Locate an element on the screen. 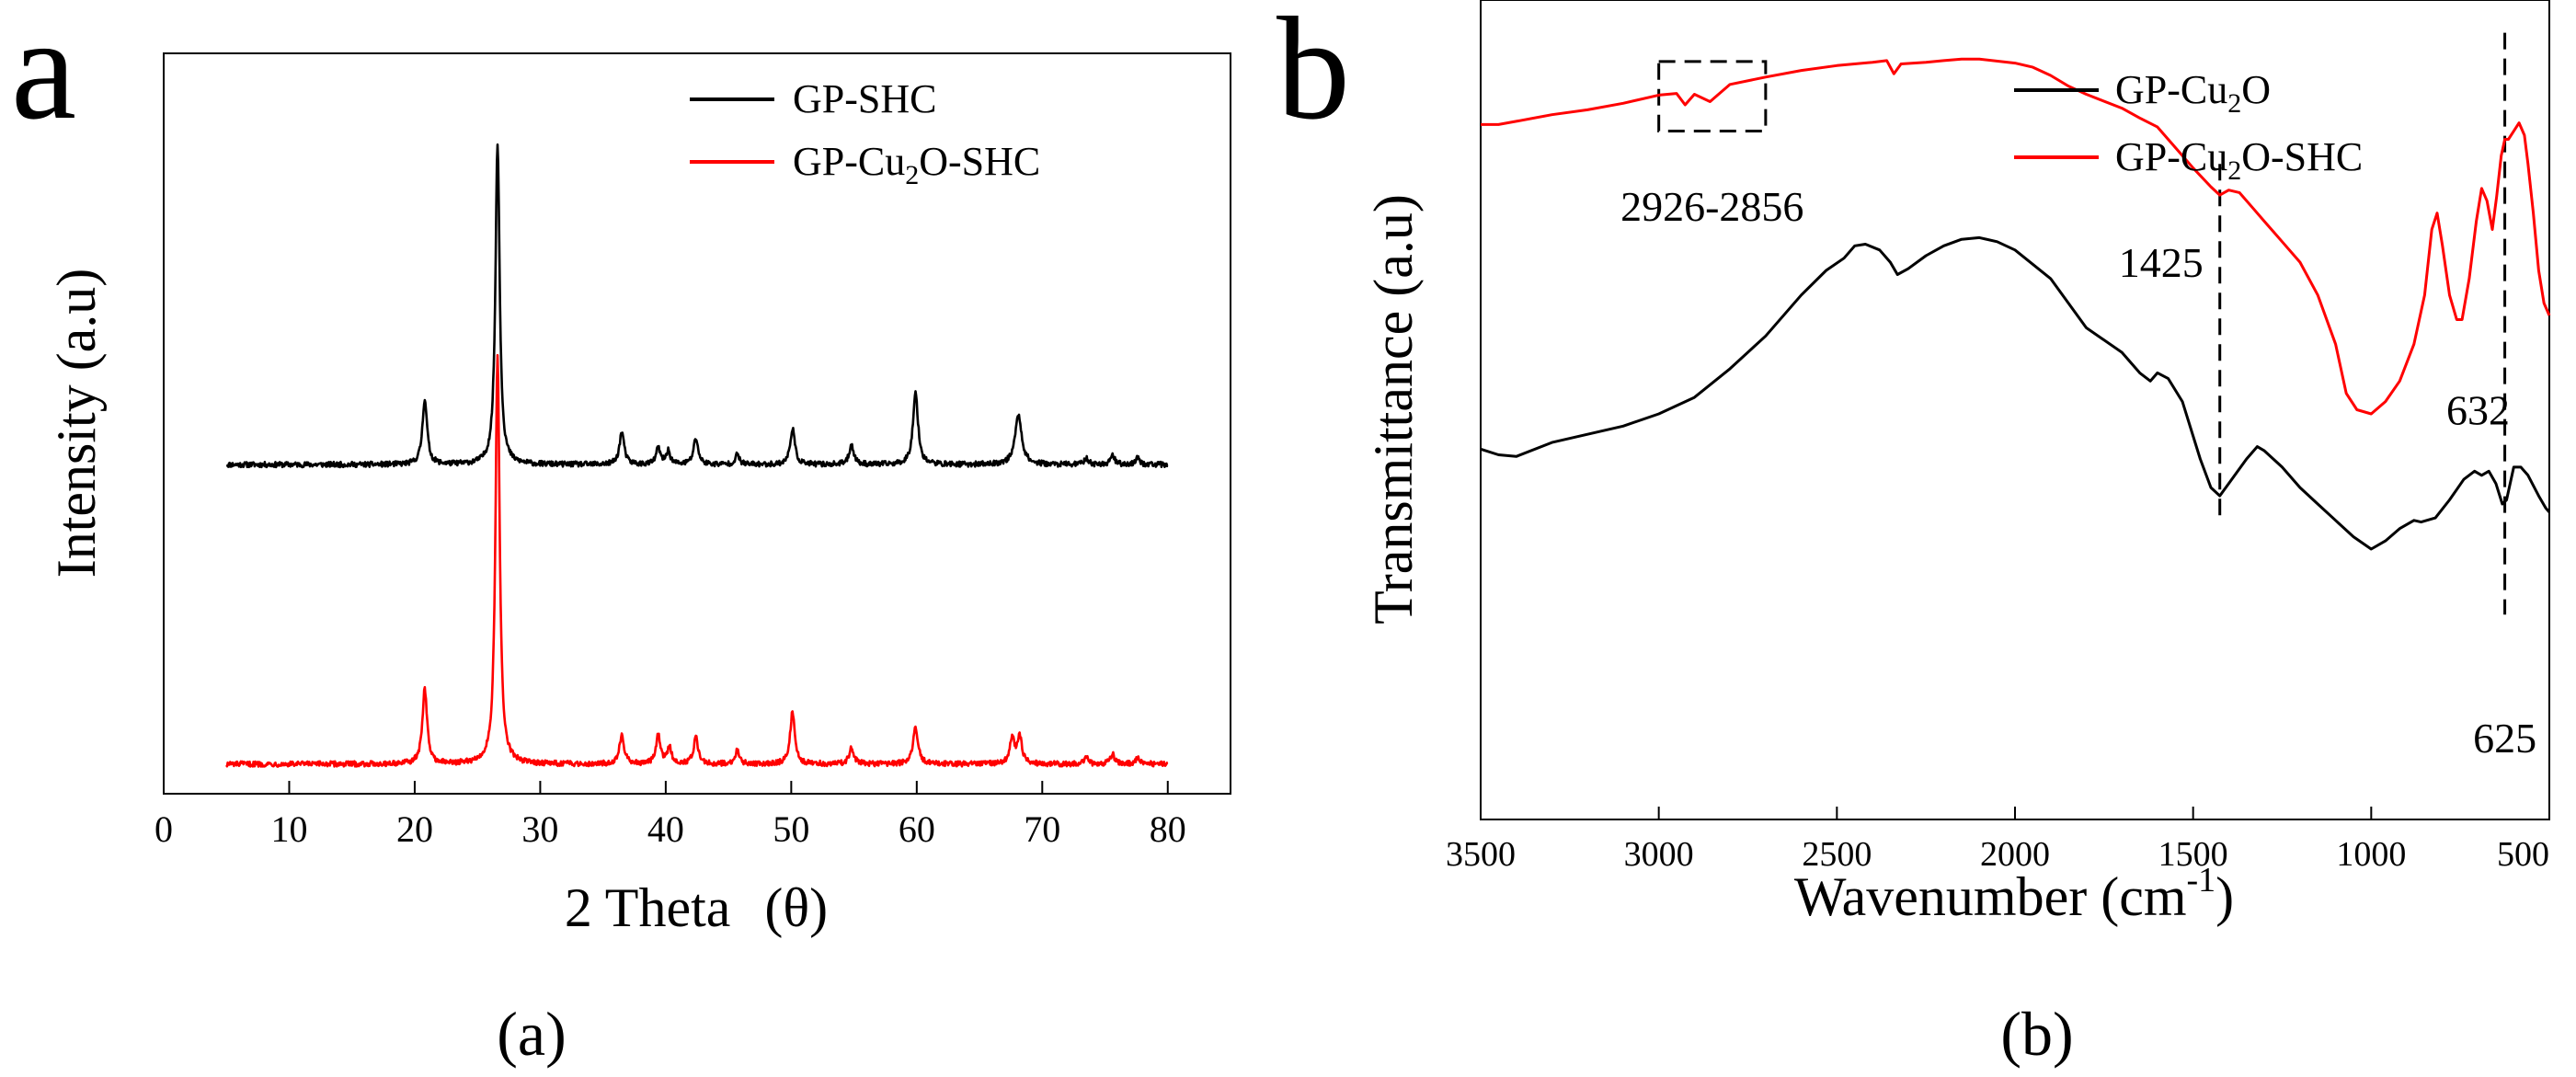 The width and height of the screenshot is (2576, 1077). x-axis-title-a: 2 Theta is located at coordinates (648, 907).